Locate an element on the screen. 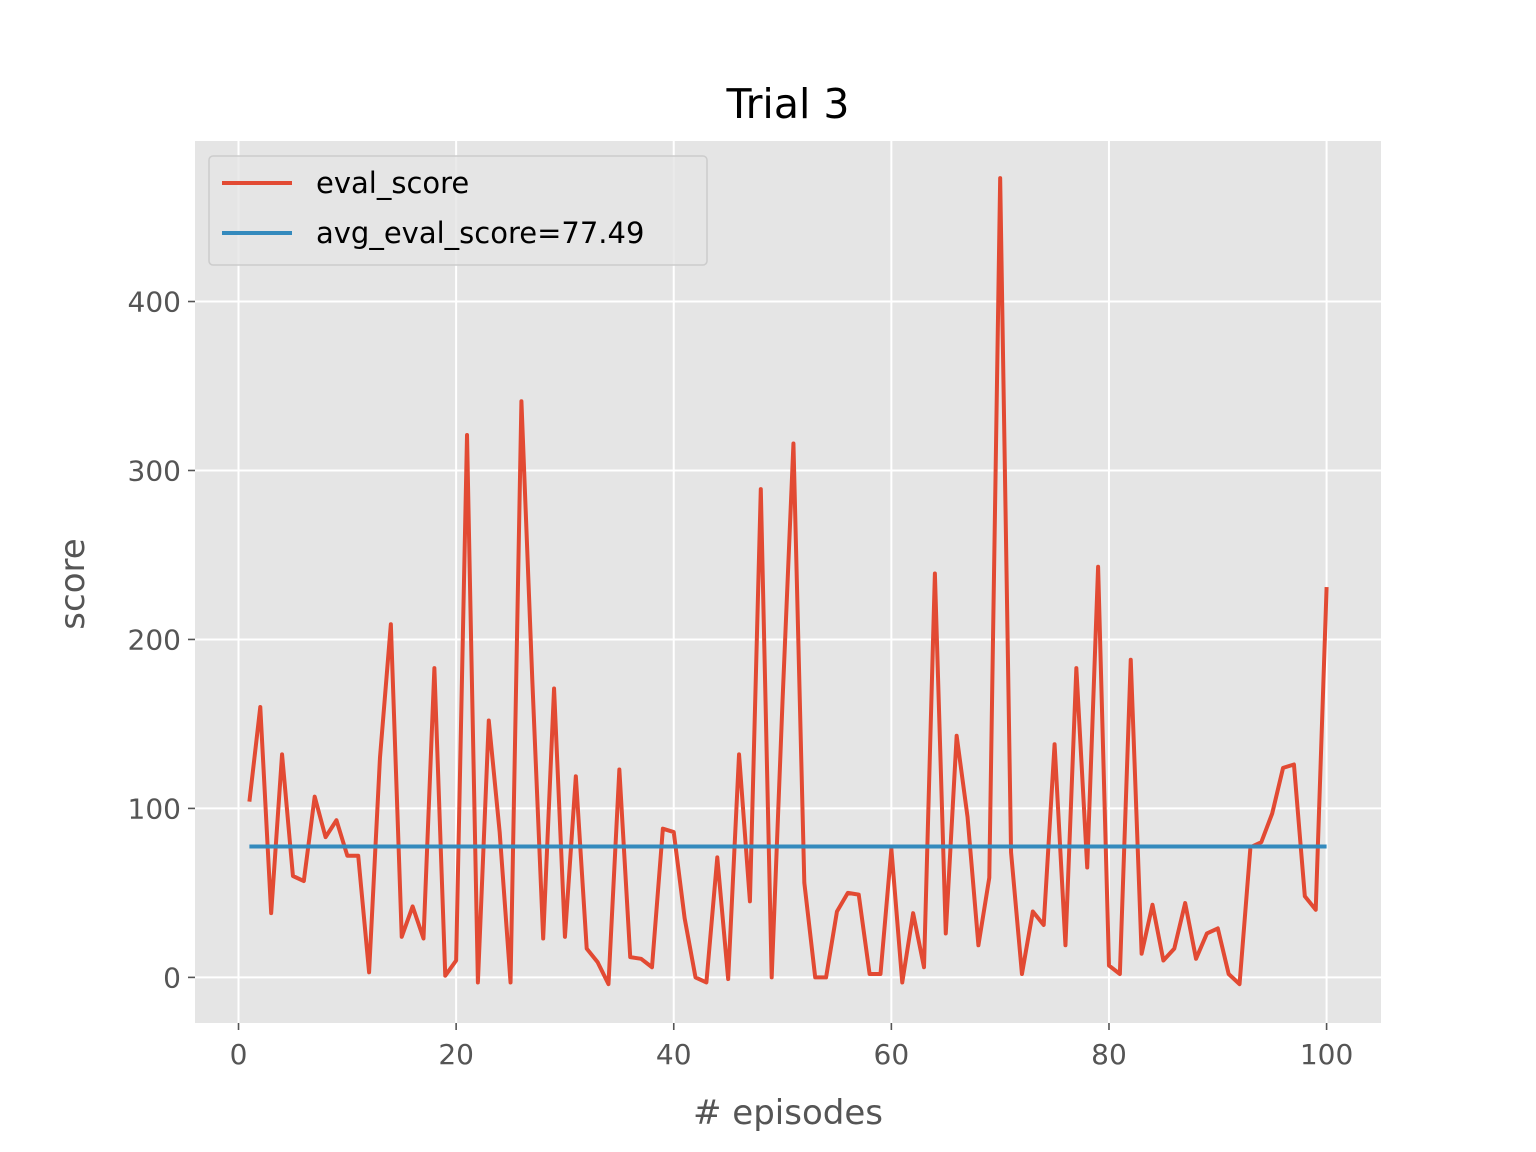 This screenshot has height=1152, width=1536. y-tick-label: 400 is located at coordinates (154, 302).